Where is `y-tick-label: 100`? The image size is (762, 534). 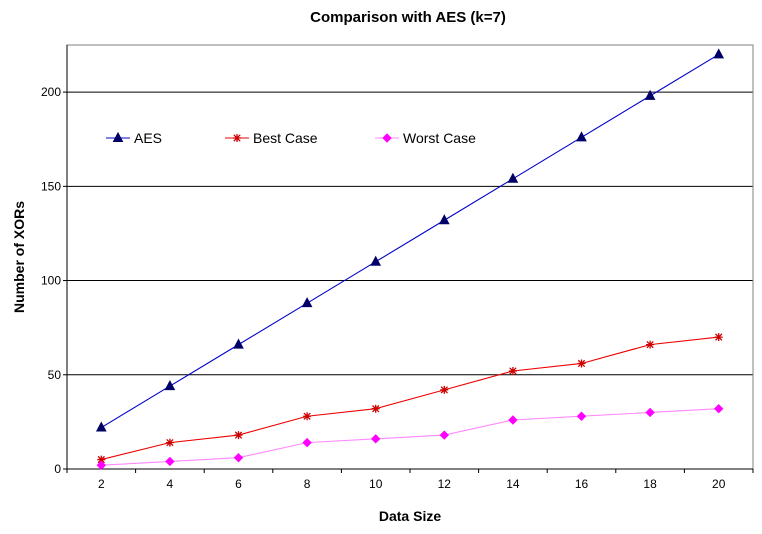
y-tick-label: 100 is located at coordinates (51, 281).